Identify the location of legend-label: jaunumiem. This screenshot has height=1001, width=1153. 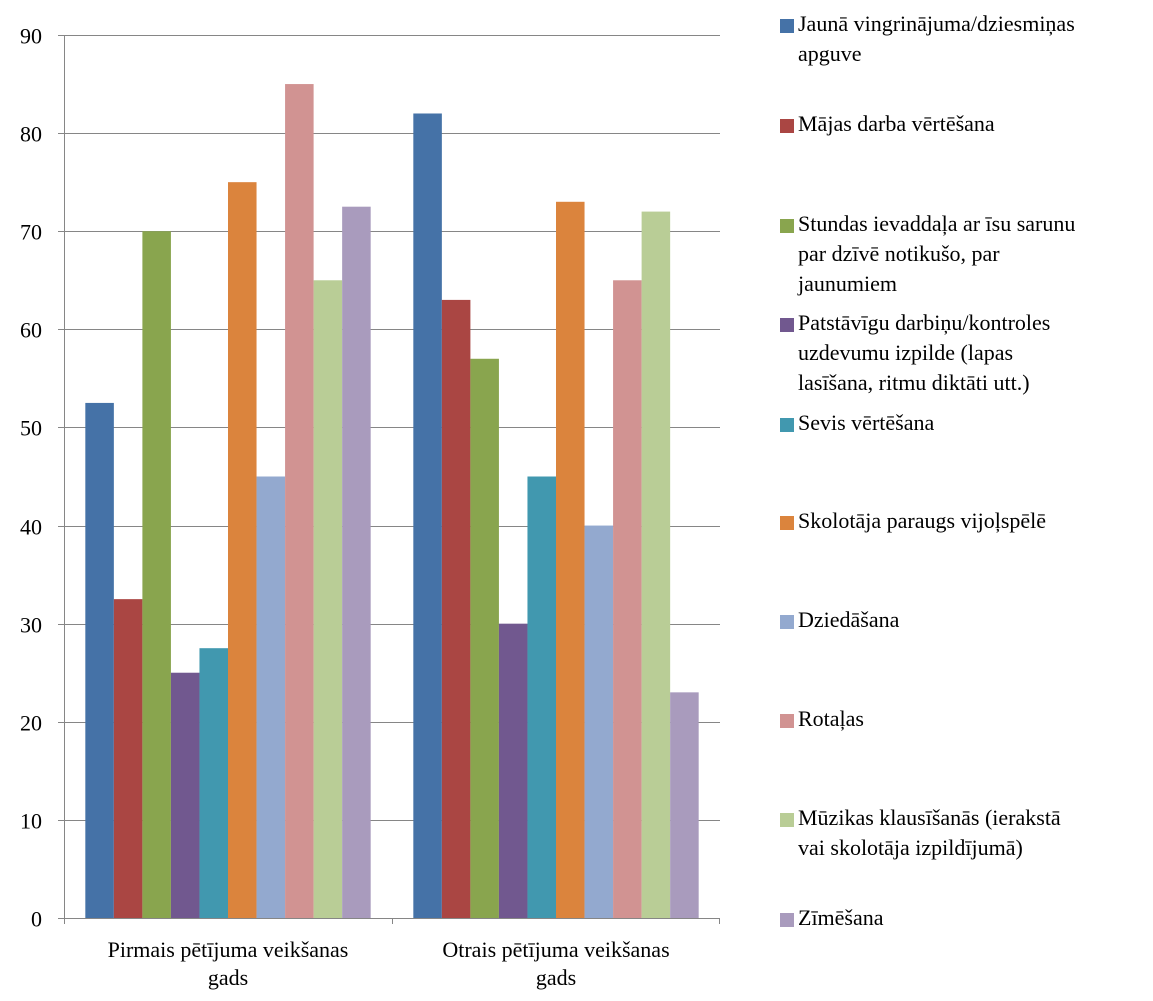
(847, 283).